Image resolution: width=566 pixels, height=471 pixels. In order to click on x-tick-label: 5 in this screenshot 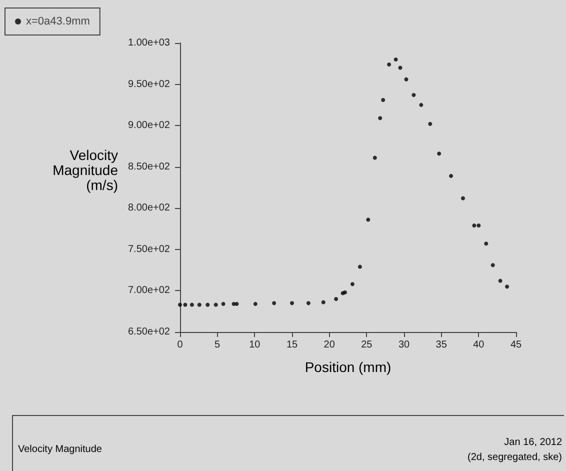, I will do `click(217, 345)`.